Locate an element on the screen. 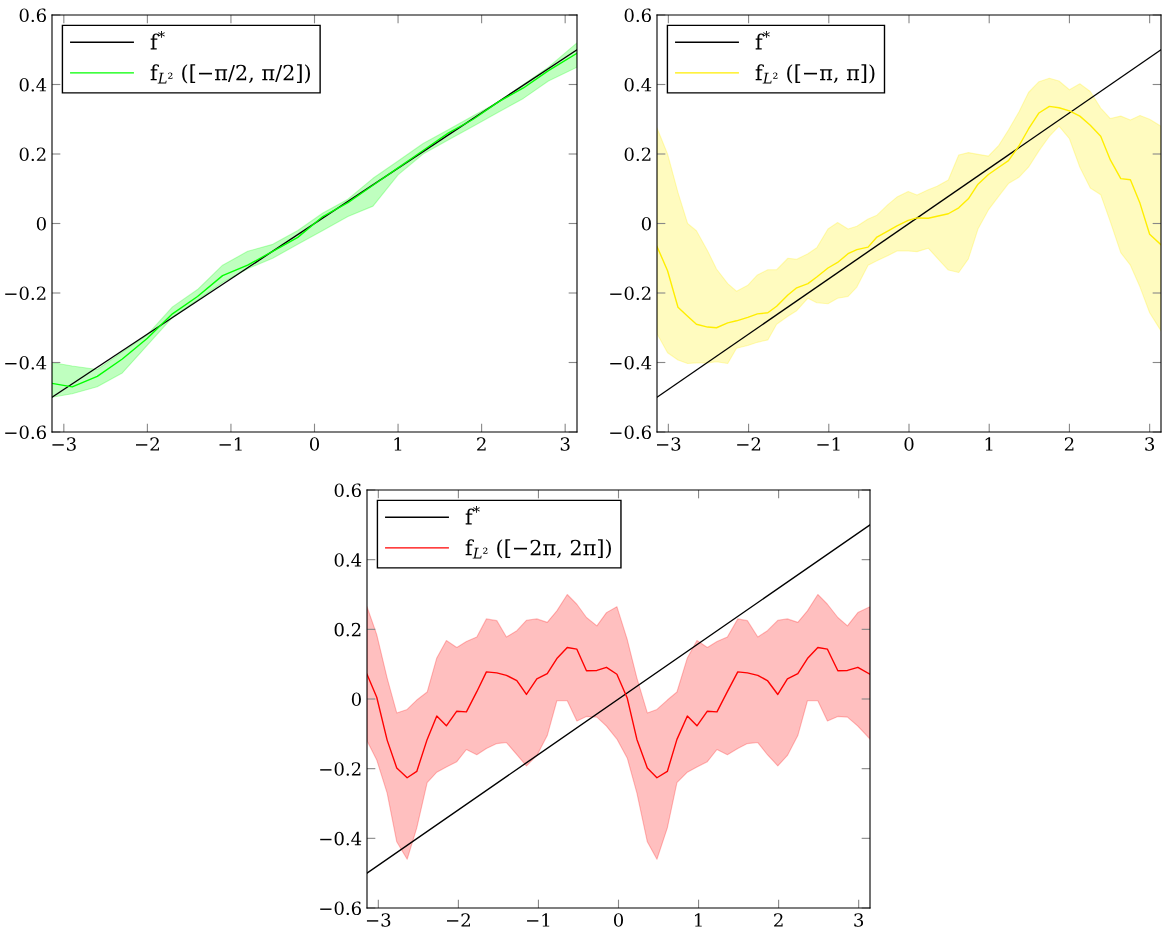 This screenshot has height=939, width=1164. legend-label: f$_{L²}$ ([−π, π]) is located at coordinates (815, 74).